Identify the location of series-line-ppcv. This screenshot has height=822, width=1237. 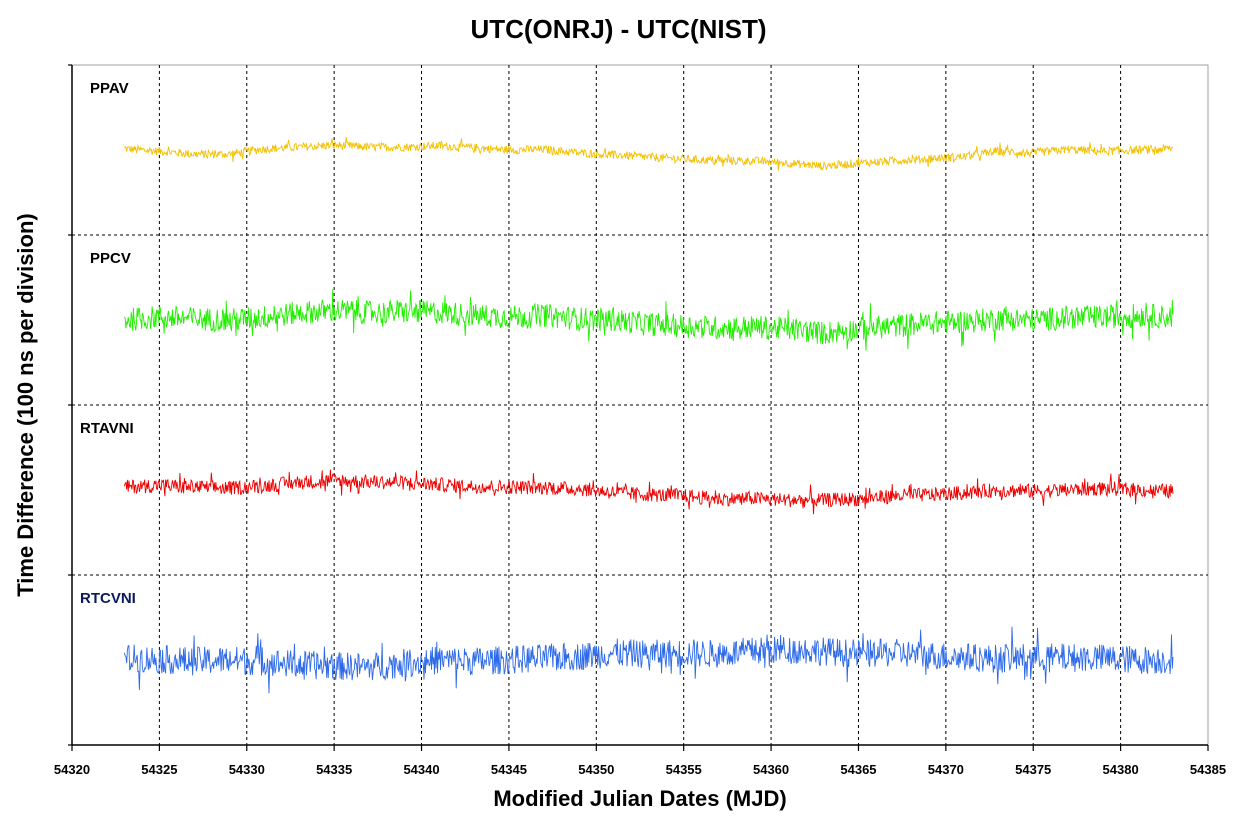
(649, 320).